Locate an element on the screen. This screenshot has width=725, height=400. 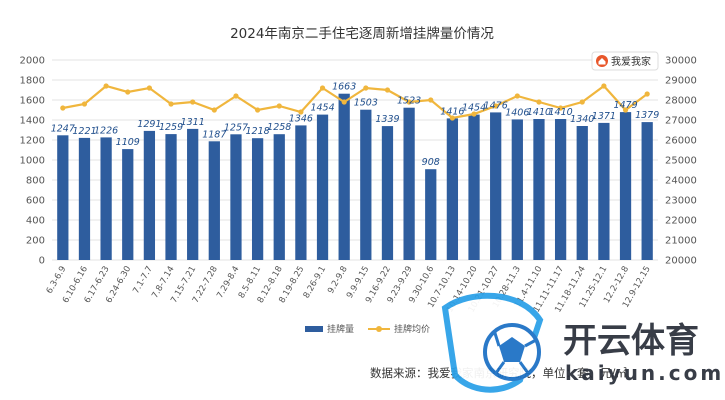
chart-title: 2024年南京二手住宅逐周新增挂牌量价情况 is located at coordinates (362, 33).